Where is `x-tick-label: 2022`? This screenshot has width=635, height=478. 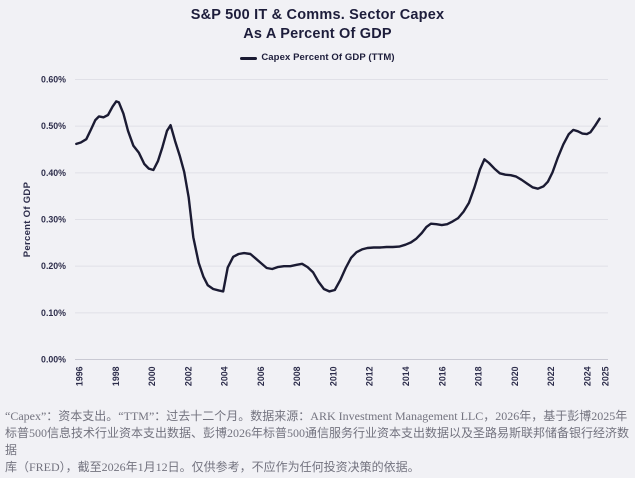 x-tick-label: 2022 is located at coordinates (551, 376).